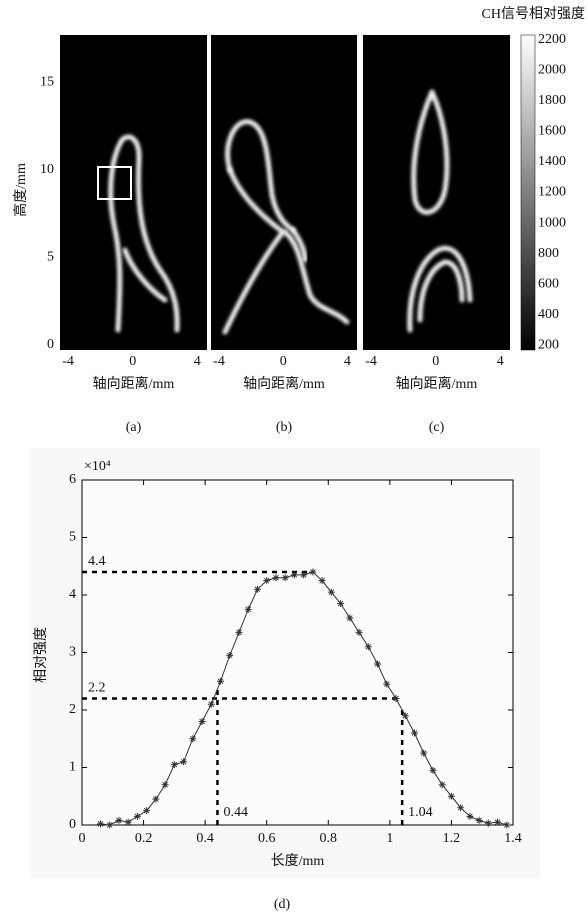 Image resolution: width=588 pixels, height=923 pixels. Describe the element at coordinates (552, 192) in the screenshot. I see `colorbar-tick-label: 1200` at that location.